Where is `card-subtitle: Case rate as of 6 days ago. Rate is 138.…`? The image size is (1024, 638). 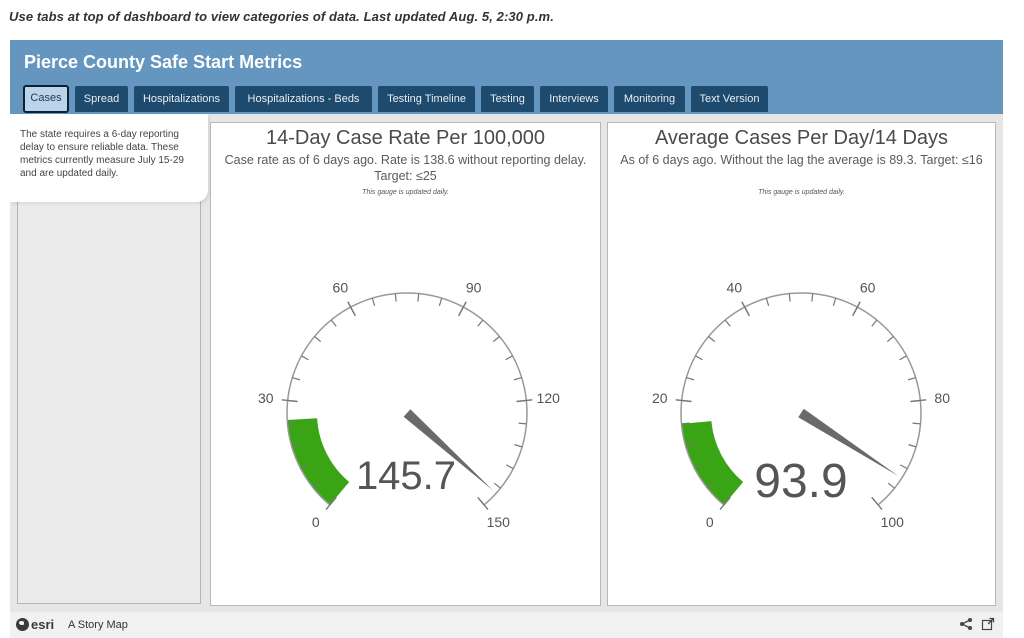
card-subtitle: Case rate as of 6 days ago. Rate is 138.… is located at coordinates (405, 168).